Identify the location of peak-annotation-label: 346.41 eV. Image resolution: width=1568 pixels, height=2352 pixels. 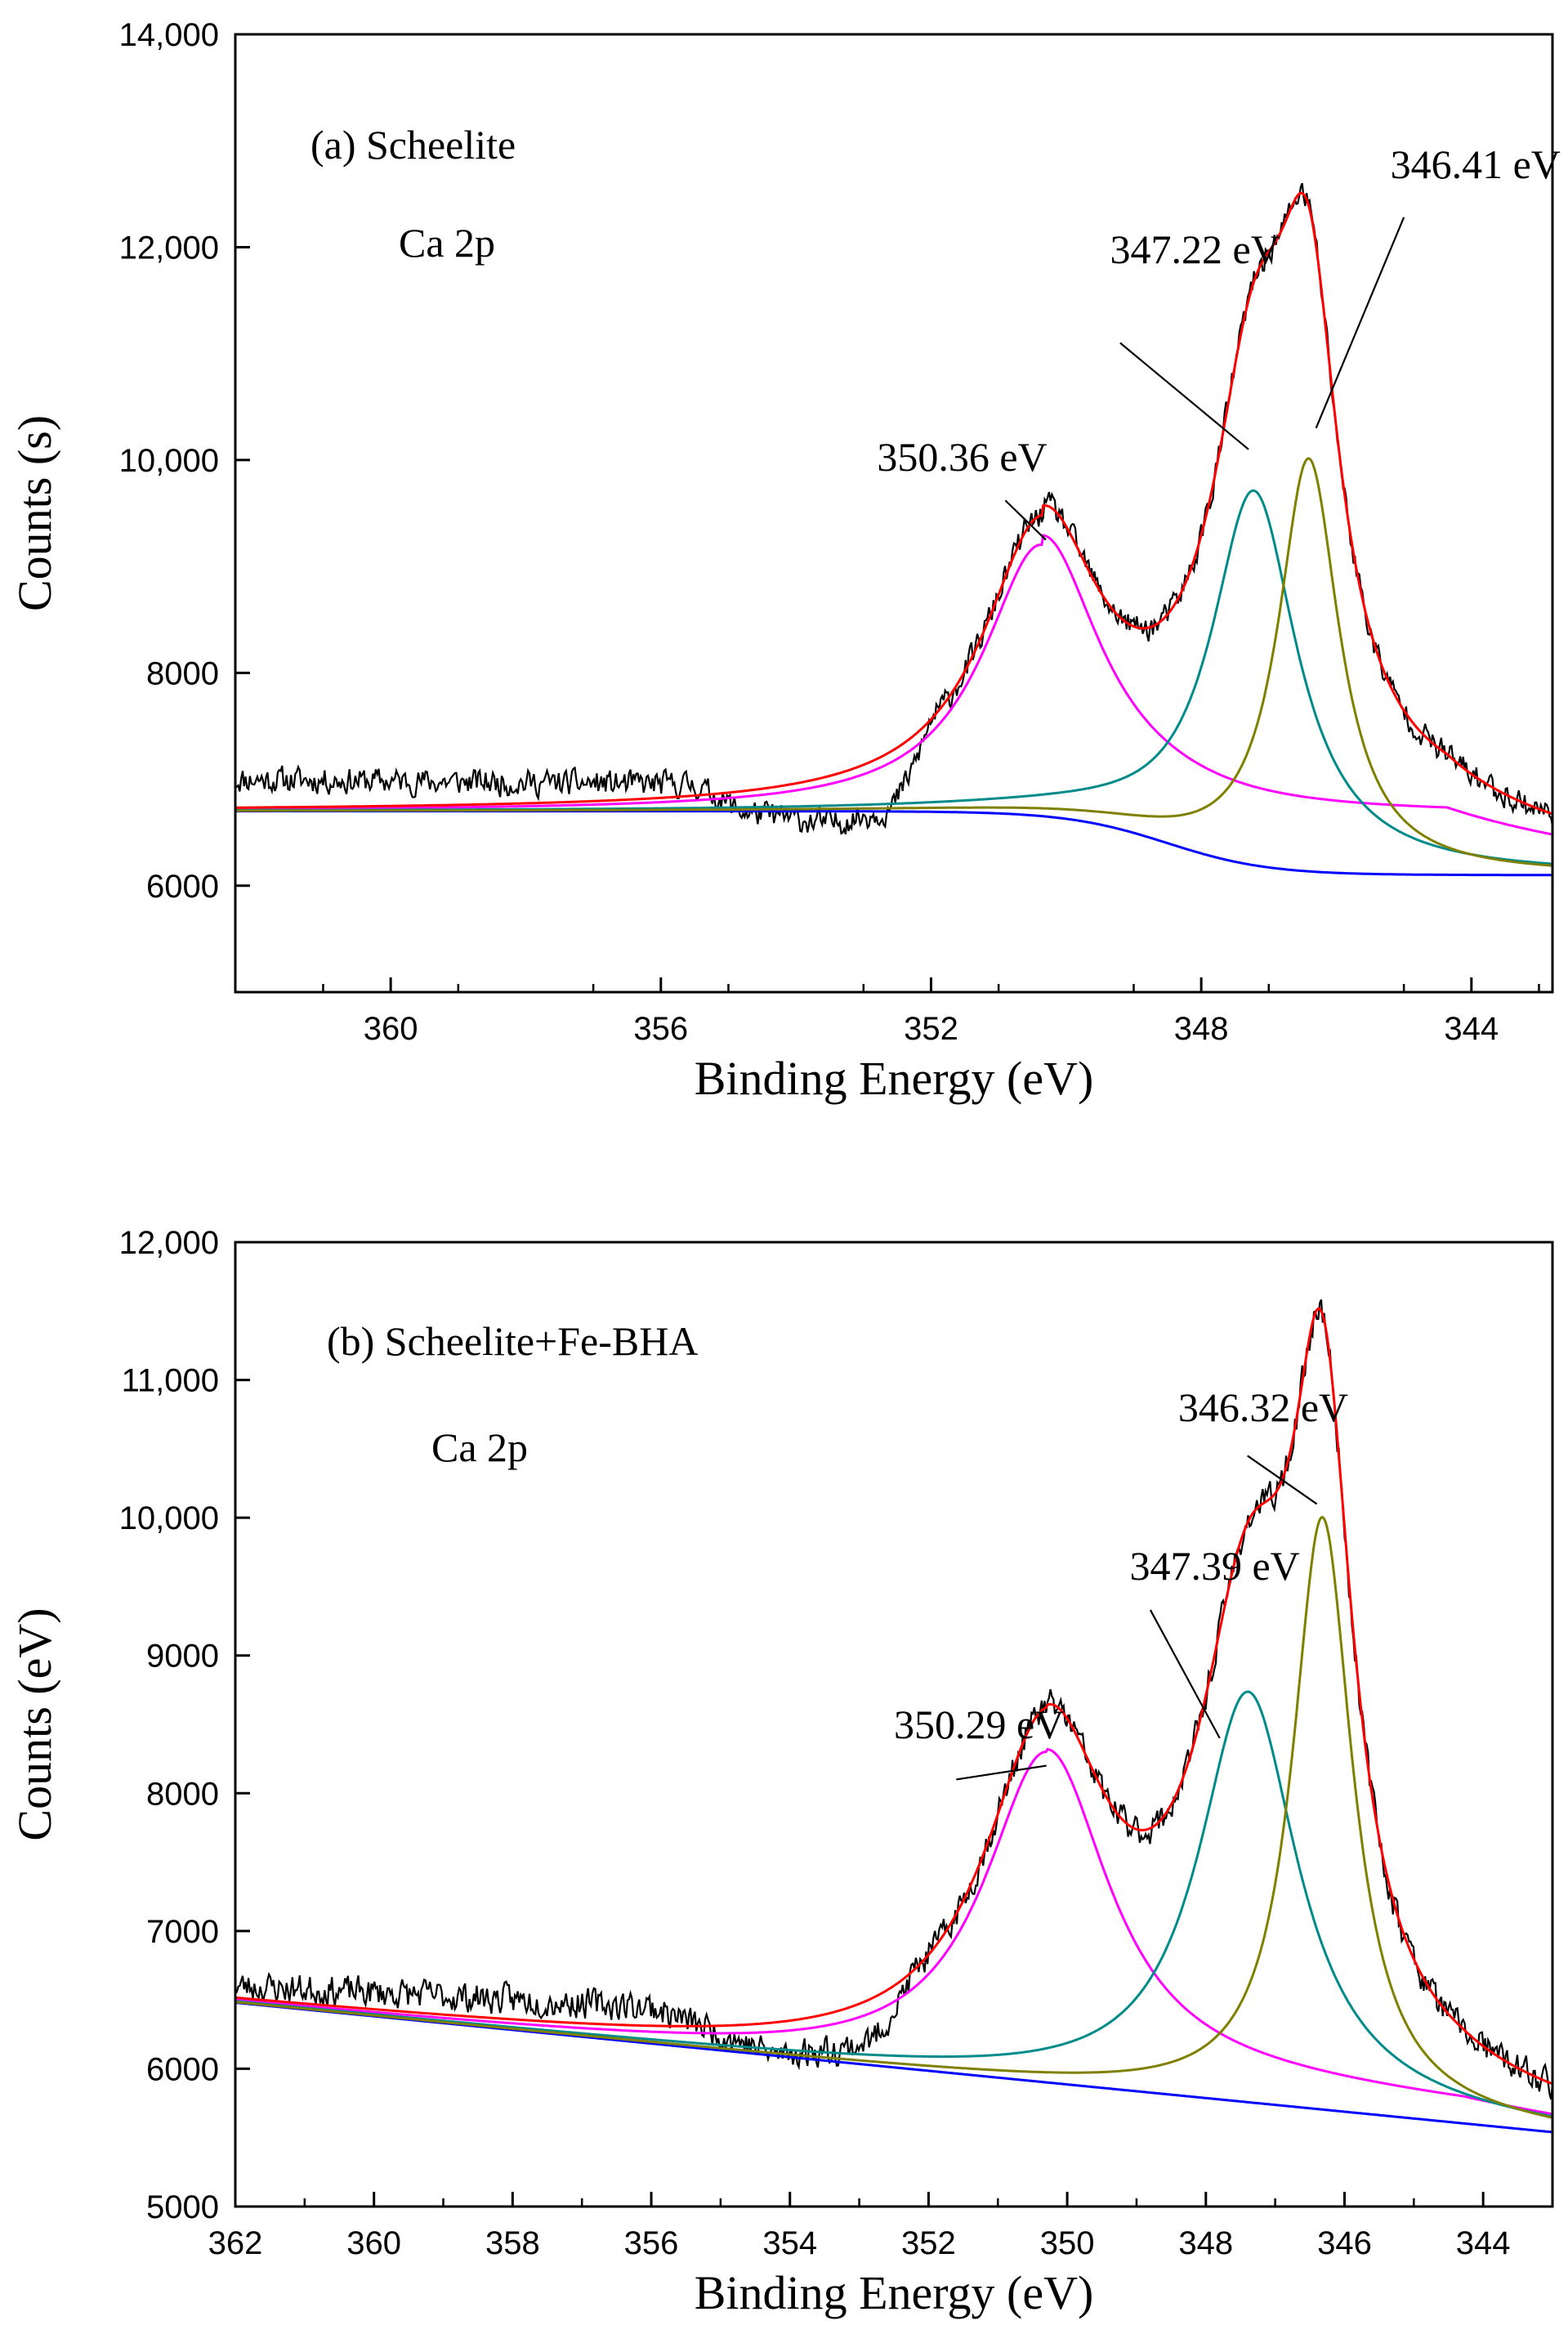
(1476, 164).